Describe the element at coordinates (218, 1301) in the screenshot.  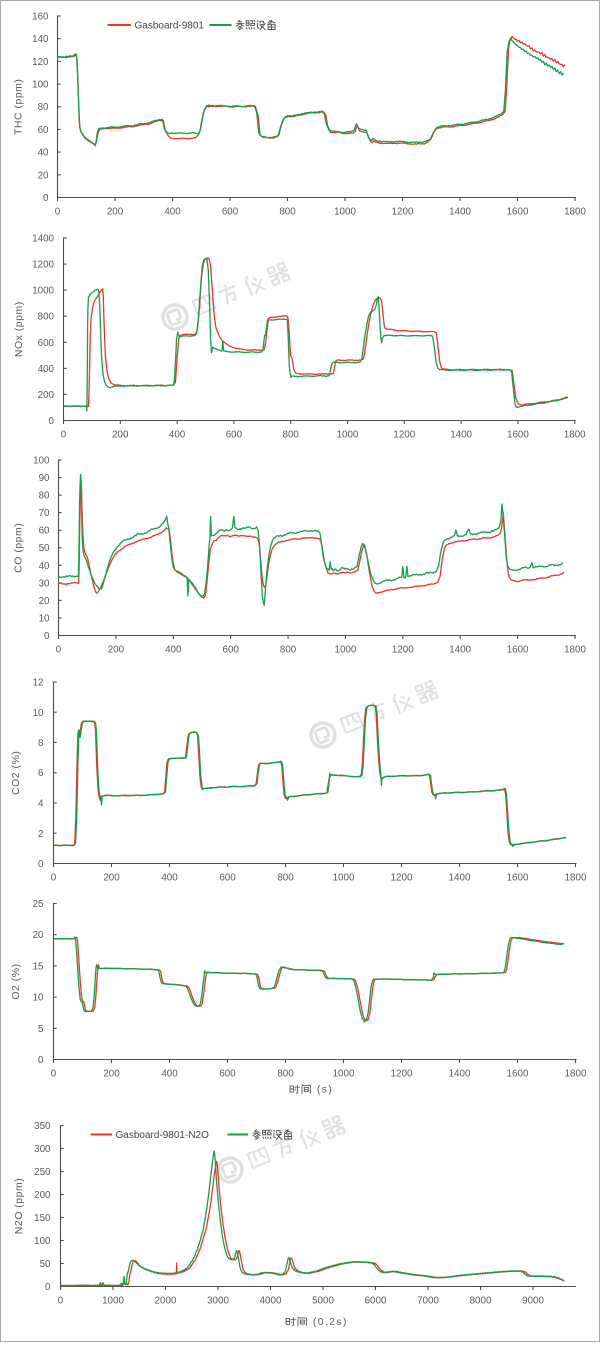
I see `svg-text: 3000` at that location.